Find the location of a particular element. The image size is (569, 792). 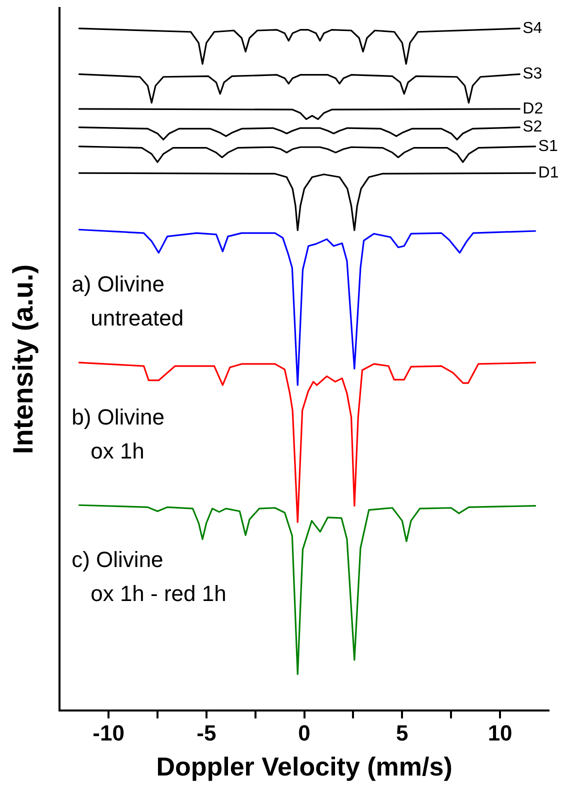

series-label: D2 is located at coordinates (533, 109).